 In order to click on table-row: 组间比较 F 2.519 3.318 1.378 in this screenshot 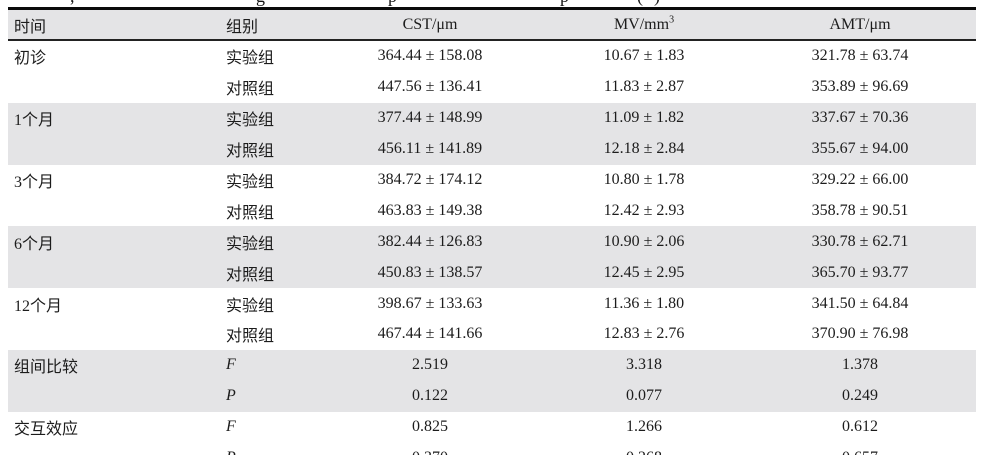, I will do `click(492, 365)`.